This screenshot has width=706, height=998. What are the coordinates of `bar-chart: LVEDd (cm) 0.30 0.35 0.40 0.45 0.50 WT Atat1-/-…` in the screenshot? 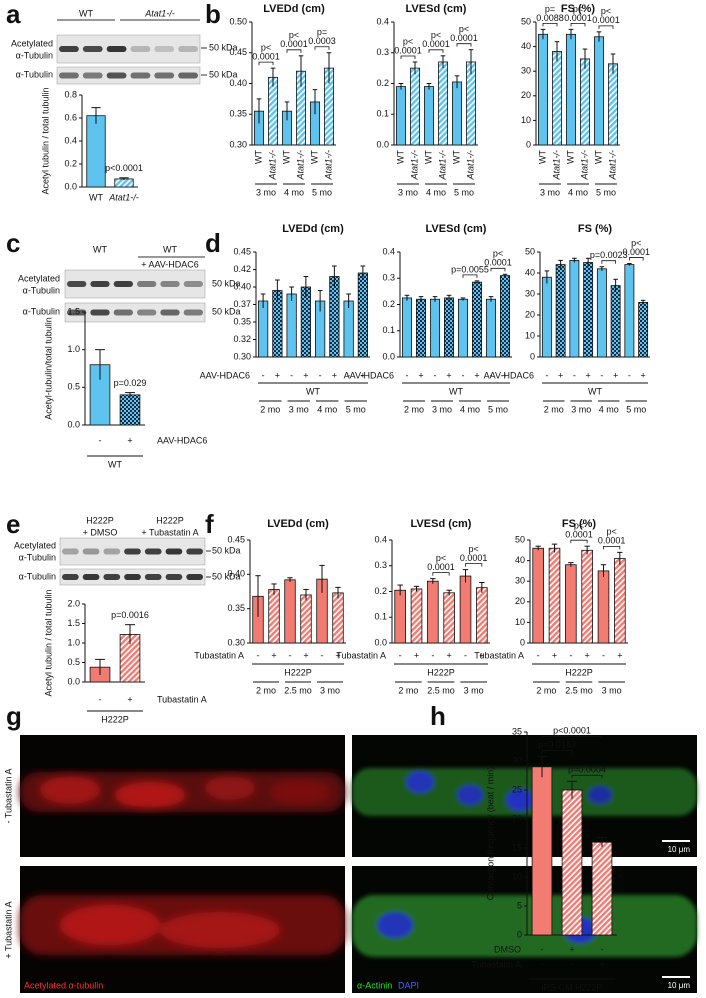 It's located at (282, 100).